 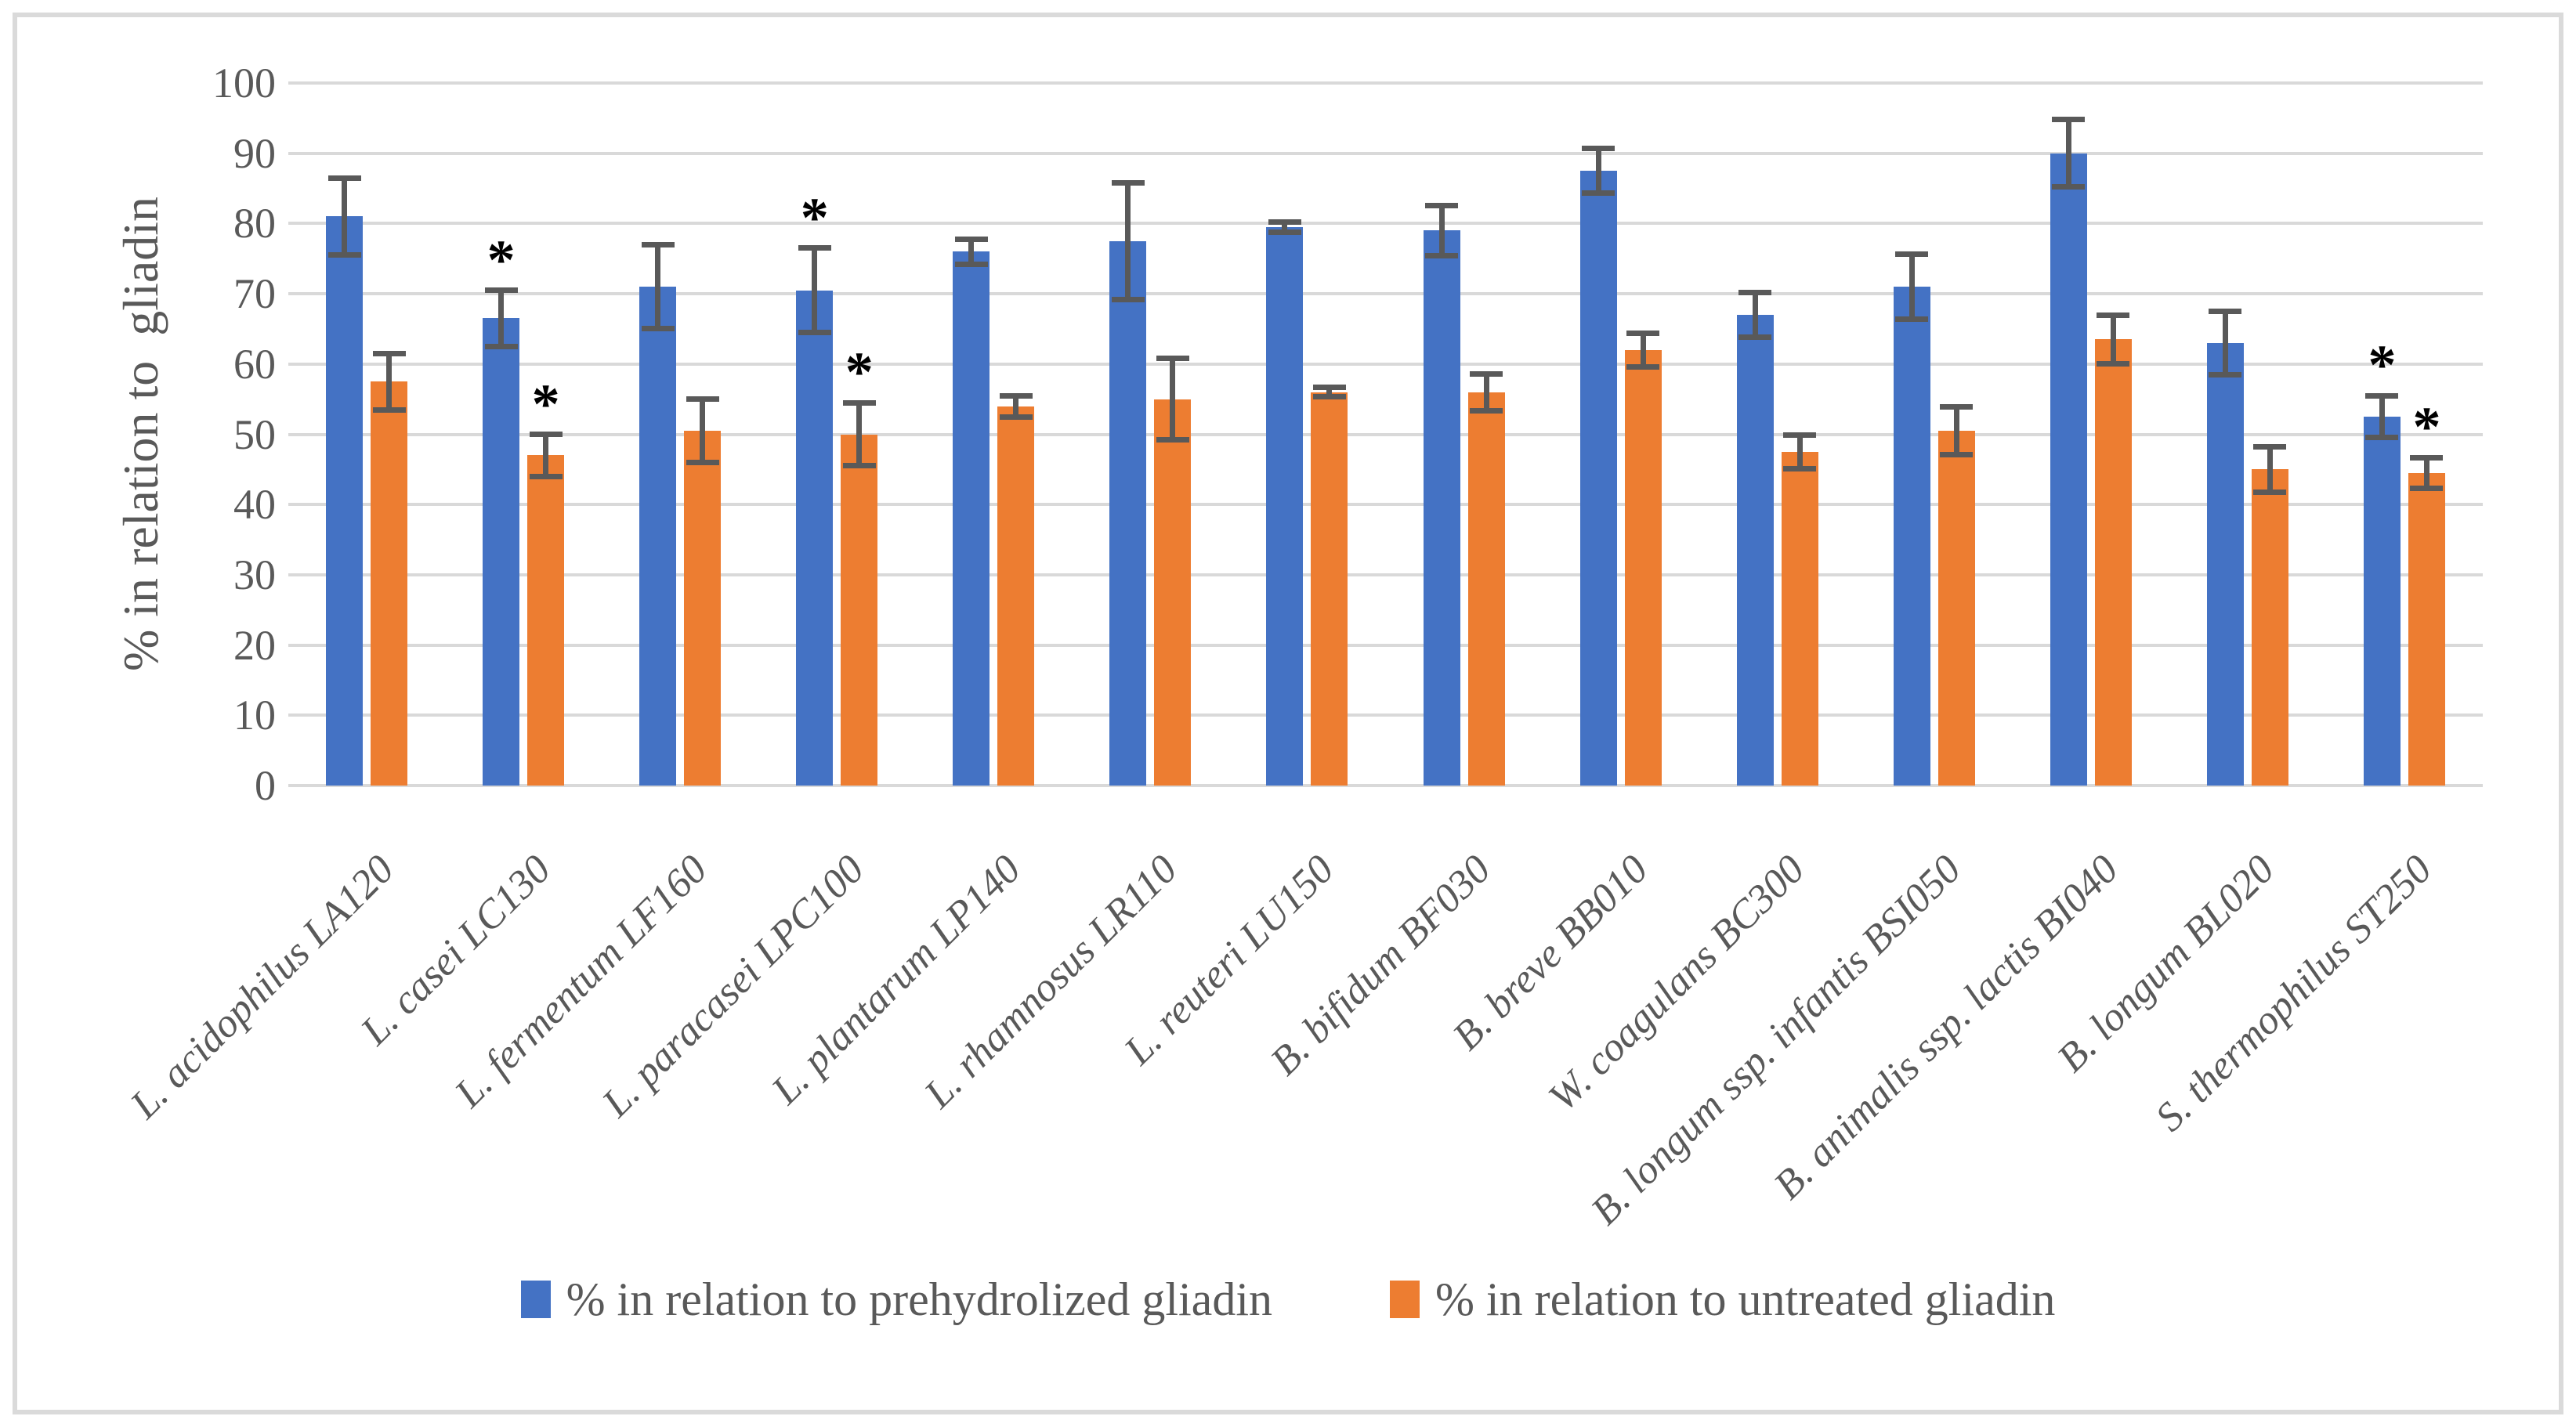 I want to click on legend-item-prehydrolized: % in relation to prehydrolized gliadin, so click(x=896, y=1299).